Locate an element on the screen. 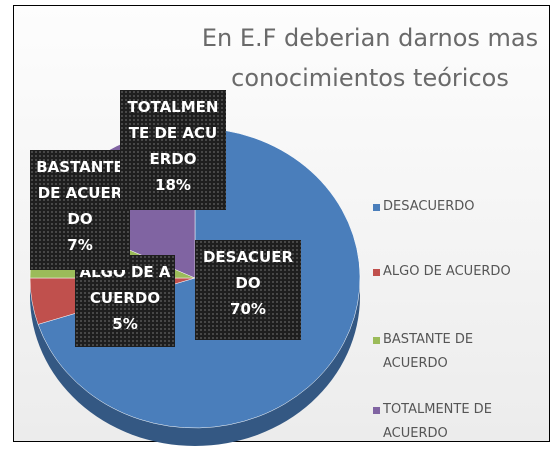  data-label: DESACUERDO 70% is located at coordinates (248, 290).